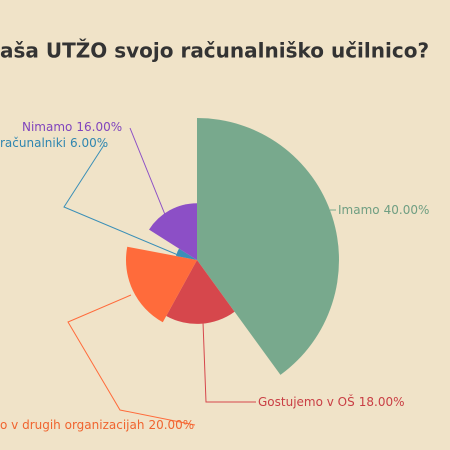 Image resolution: width=450 pixels, height=450 pixels. What do you see at coordinates (89, 143) in the screenshot?
I see `label-value: 6.00%` at bounding box center [89, 143].